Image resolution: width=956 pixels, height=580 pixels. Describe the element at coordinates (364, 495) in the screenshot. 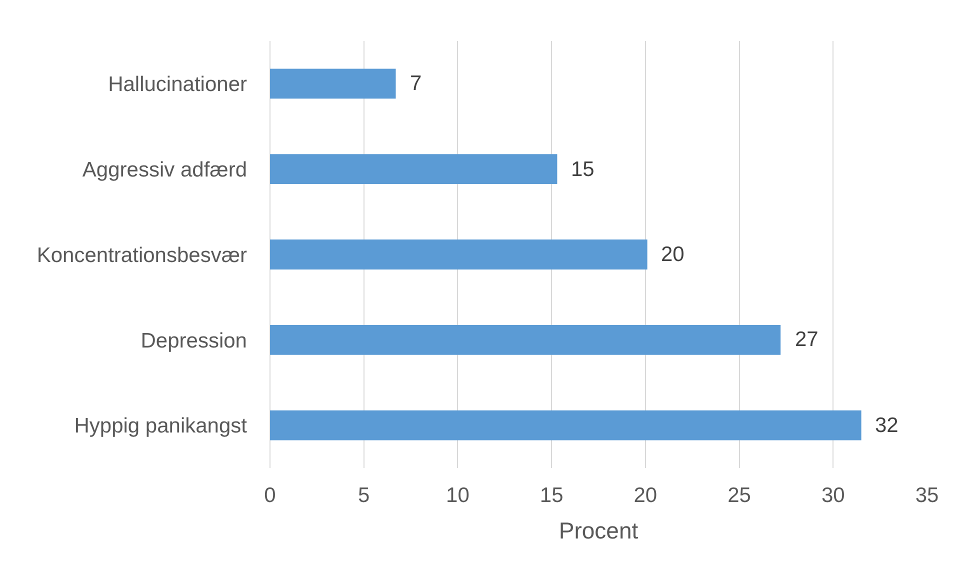

I see `x-tick-label: 5` at that location.